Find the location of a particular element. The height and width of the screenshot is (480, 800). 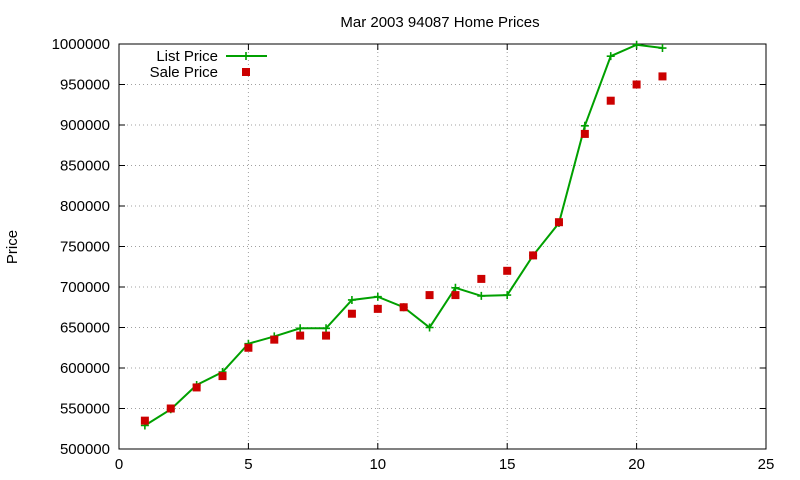

y-axis-label: Price is located at coordinates (12, 247).